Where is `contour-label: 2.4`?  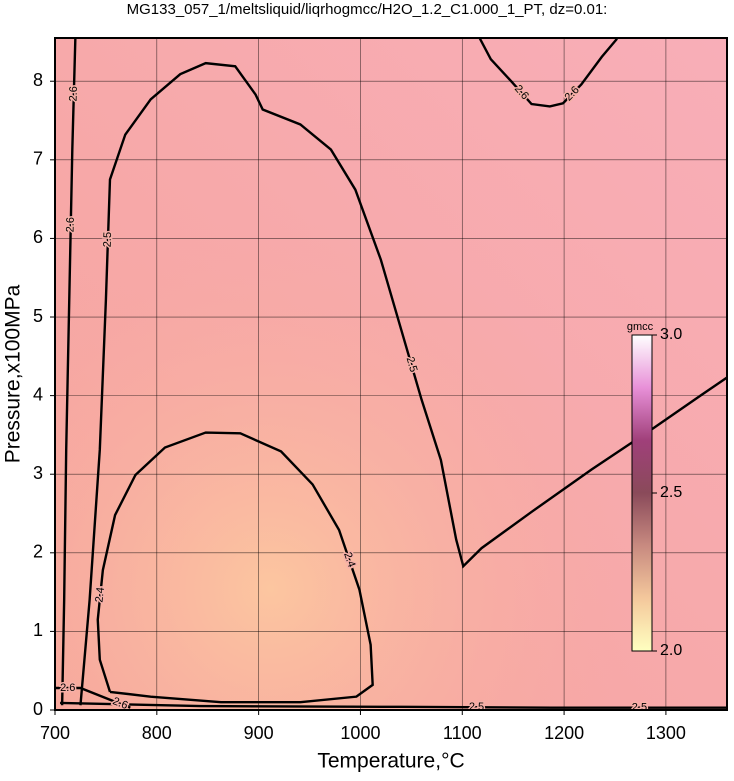
contour-label: 2.4 is located at coordinates (100, 595).